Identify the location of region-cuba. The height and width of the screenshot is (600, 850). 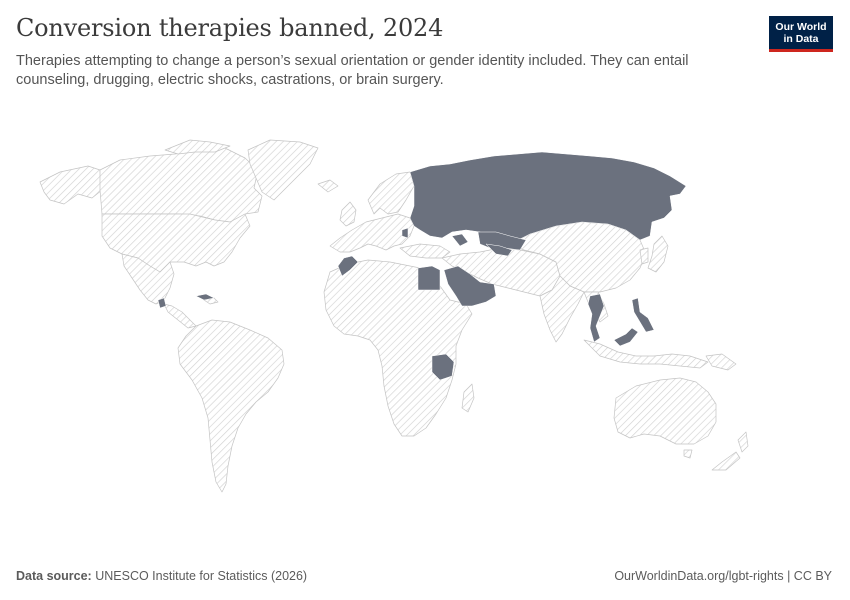
(205, 297).